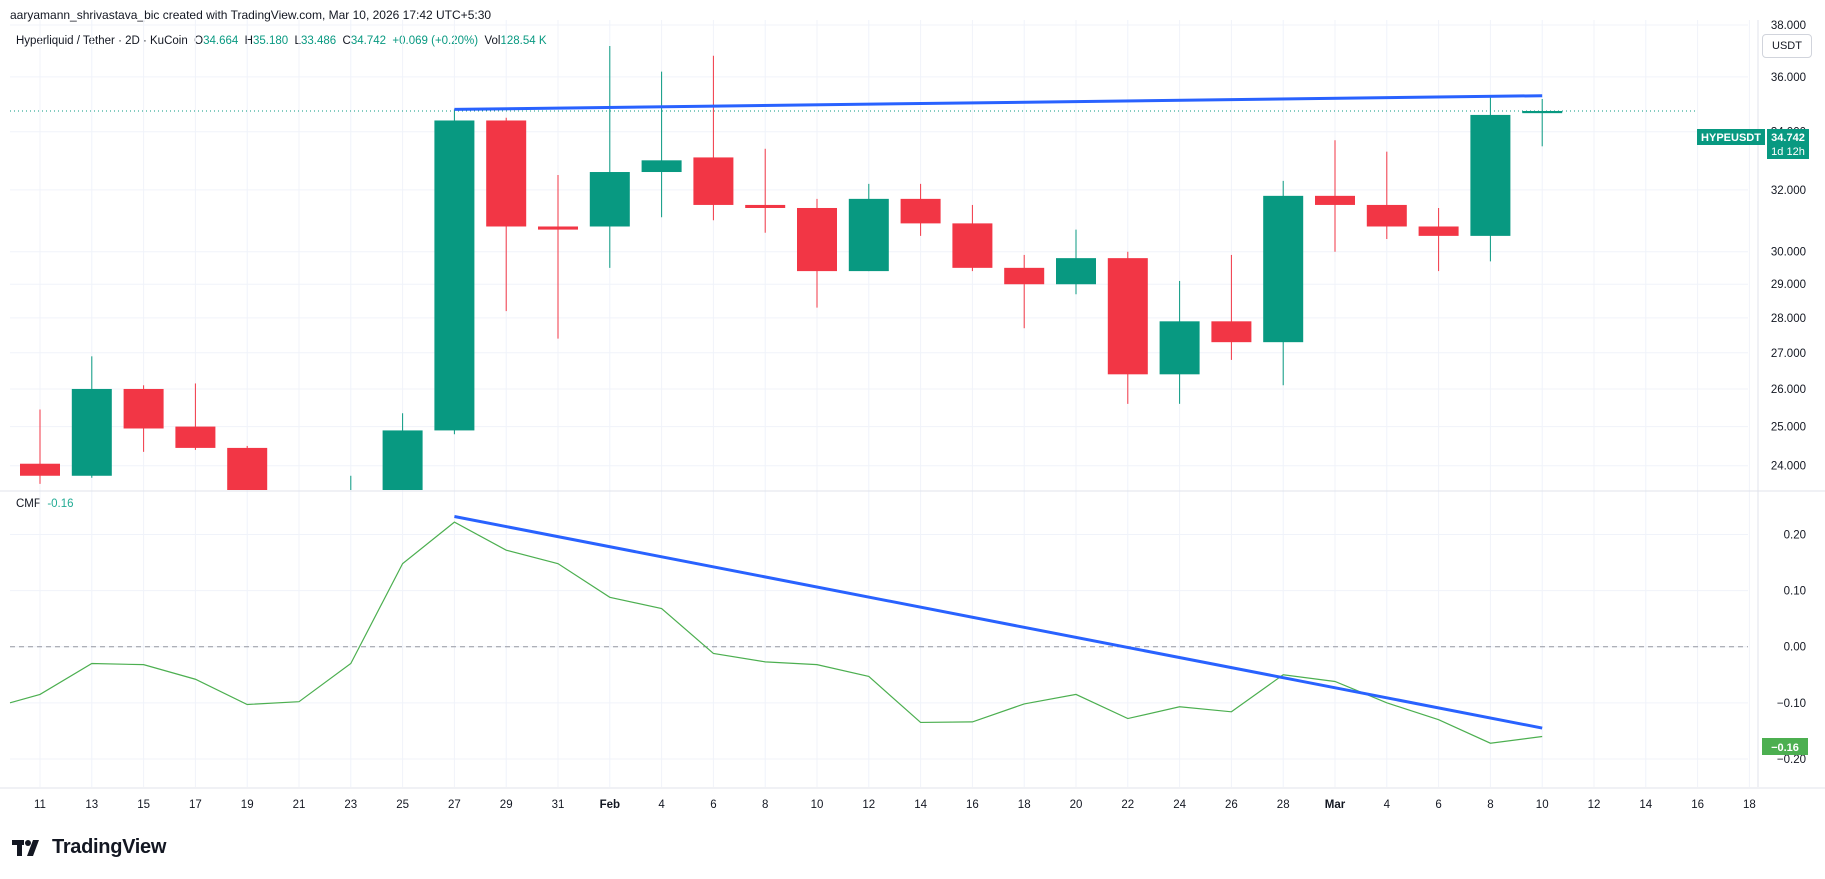  Describe the element at coordinates (1438, 805) in the screenshot. I see `x-tick-label: 6` at that location.